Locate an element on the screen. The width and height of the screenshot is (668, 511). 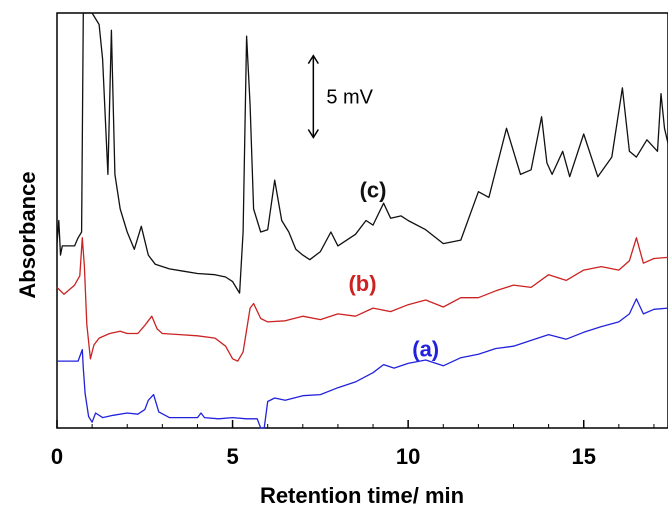
series-label-b: (b) is located at coordinates (362, 283).